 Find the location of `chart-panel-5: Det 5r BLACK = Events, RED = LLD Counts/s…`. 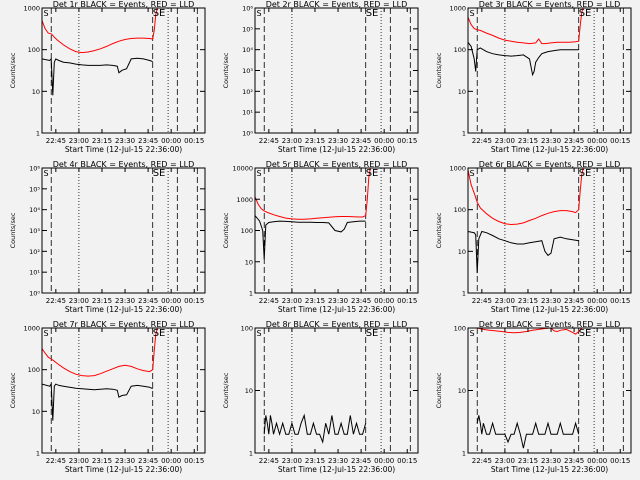

chart-panel-5: Det 5r BLACK = Events, RED = LLD Counts/s… is located at coordinates (320, 237).